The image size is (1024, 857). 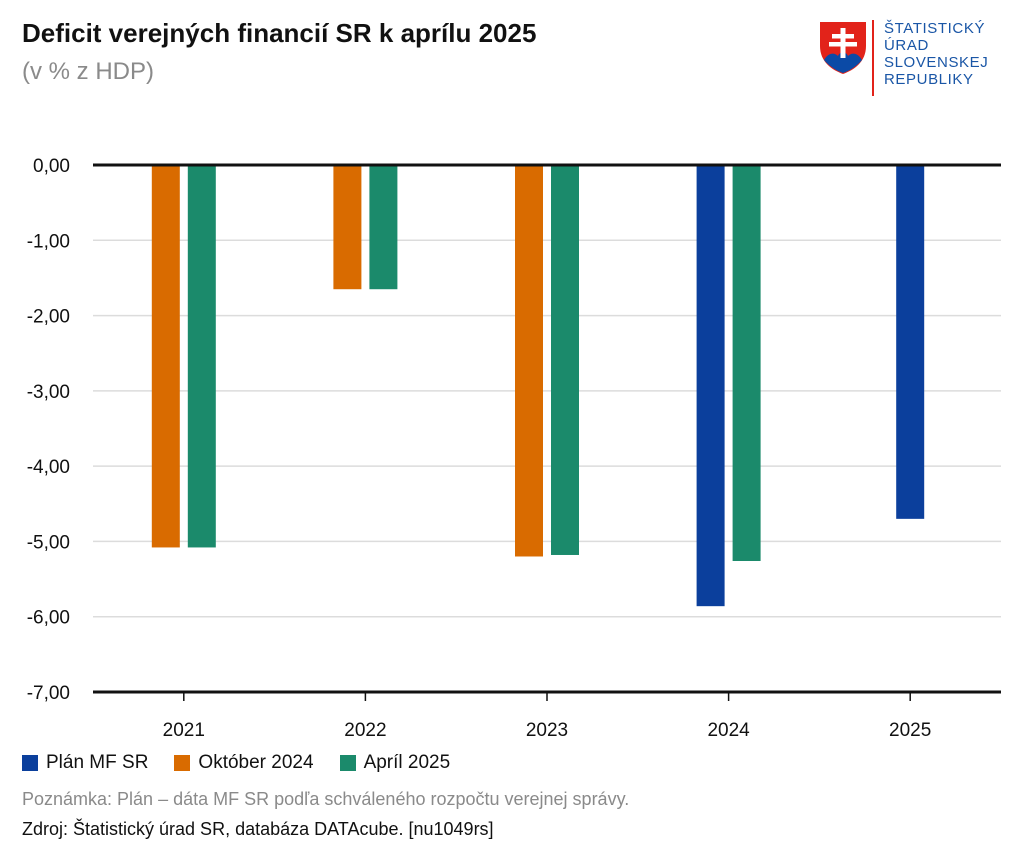 I want to click on y-tick-label: -3,00, so click(x=48, y=392).